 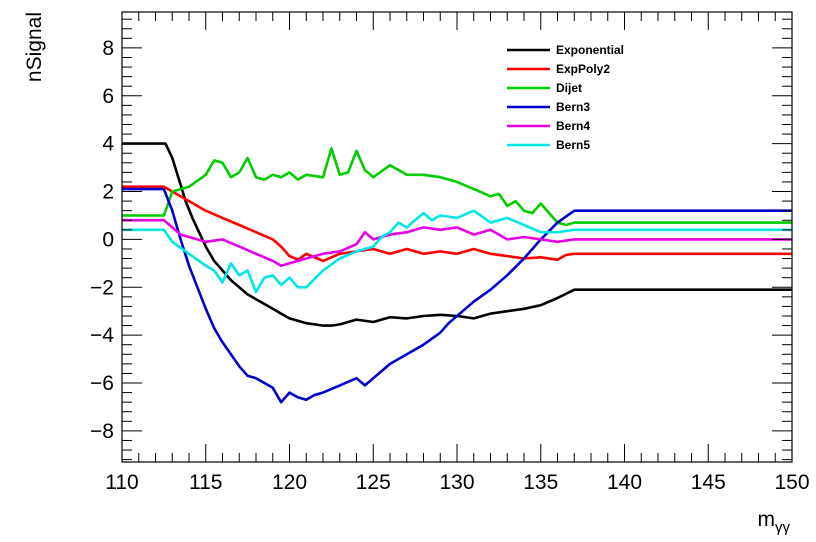 What do you see at coordinates (108, 192) in the screenshot?
I see `y-tick-label: 2` at bounding box center [108, 192].